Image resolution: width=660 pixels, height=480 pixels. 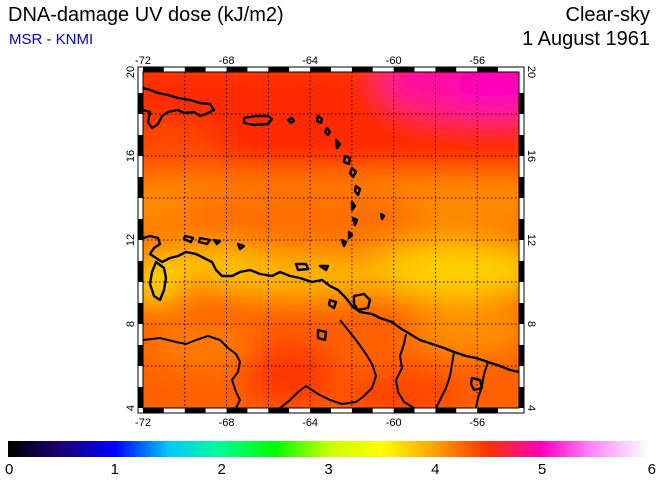 I want to click on colorbar-tick-label: 1, so click(x=115, y=469).